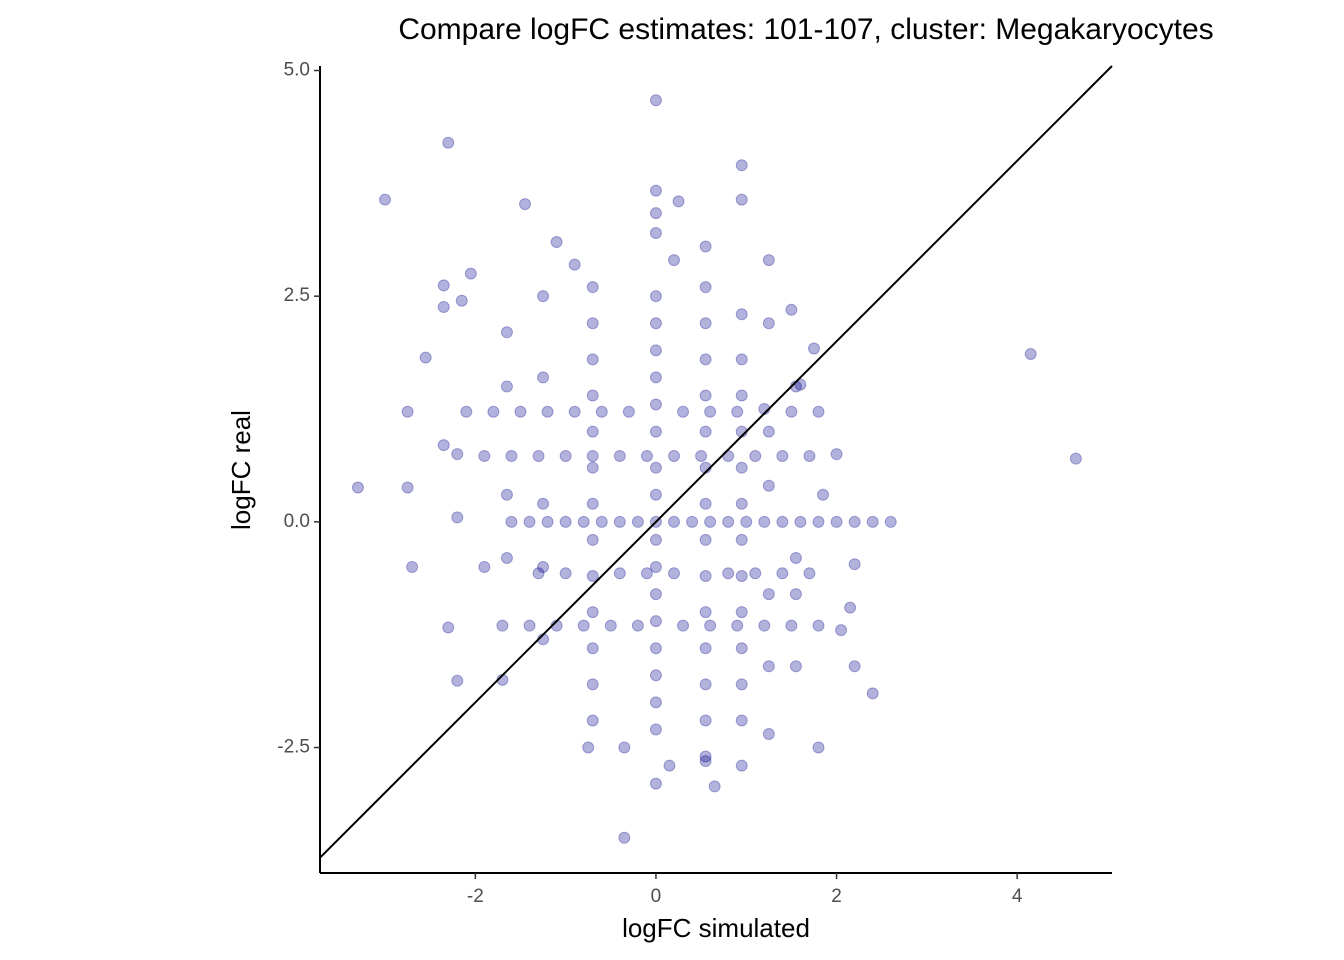 The width and height of the screenshot is (1344, 960). I want to click on x-tick-label: 0, so click(656, 896).